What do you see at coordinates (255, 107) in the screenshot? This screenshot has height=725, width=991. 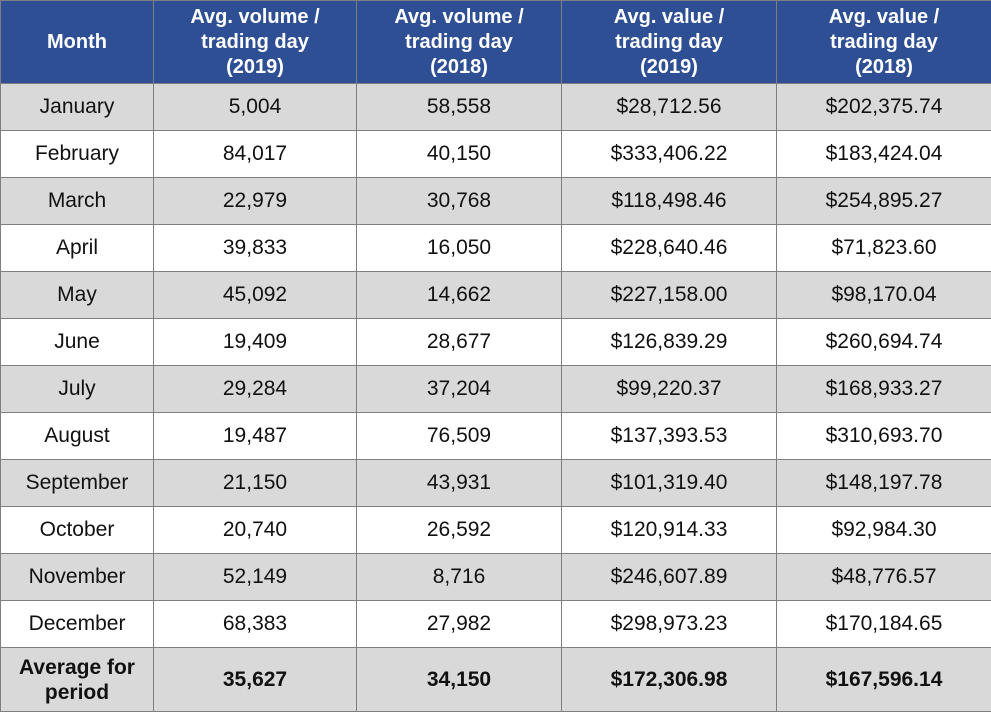 I see `value-cell: 5,004` at bounding box center [255, 107].